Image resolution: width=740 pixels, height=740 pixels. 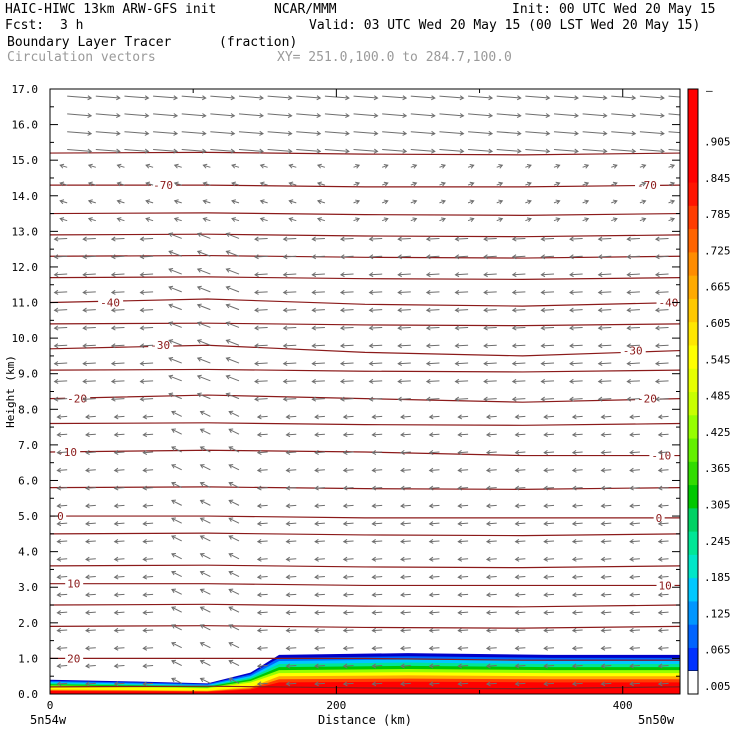 I want to click on colorbar-label: .905, so click(x=717, y=142).